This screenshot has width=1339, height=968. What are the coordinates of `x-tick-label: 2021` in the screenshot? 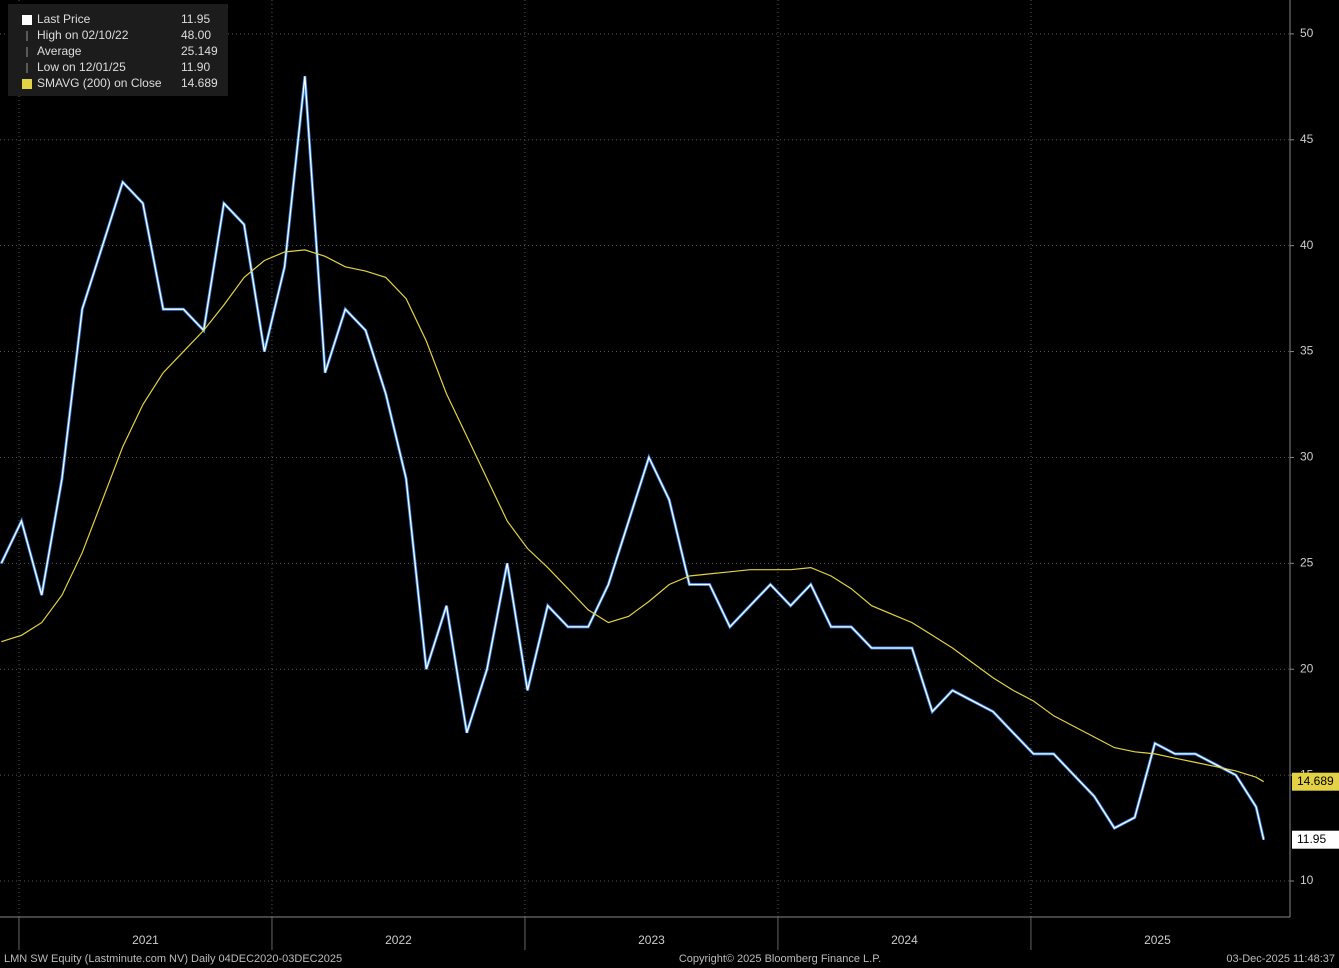 It's located at (145, 940).